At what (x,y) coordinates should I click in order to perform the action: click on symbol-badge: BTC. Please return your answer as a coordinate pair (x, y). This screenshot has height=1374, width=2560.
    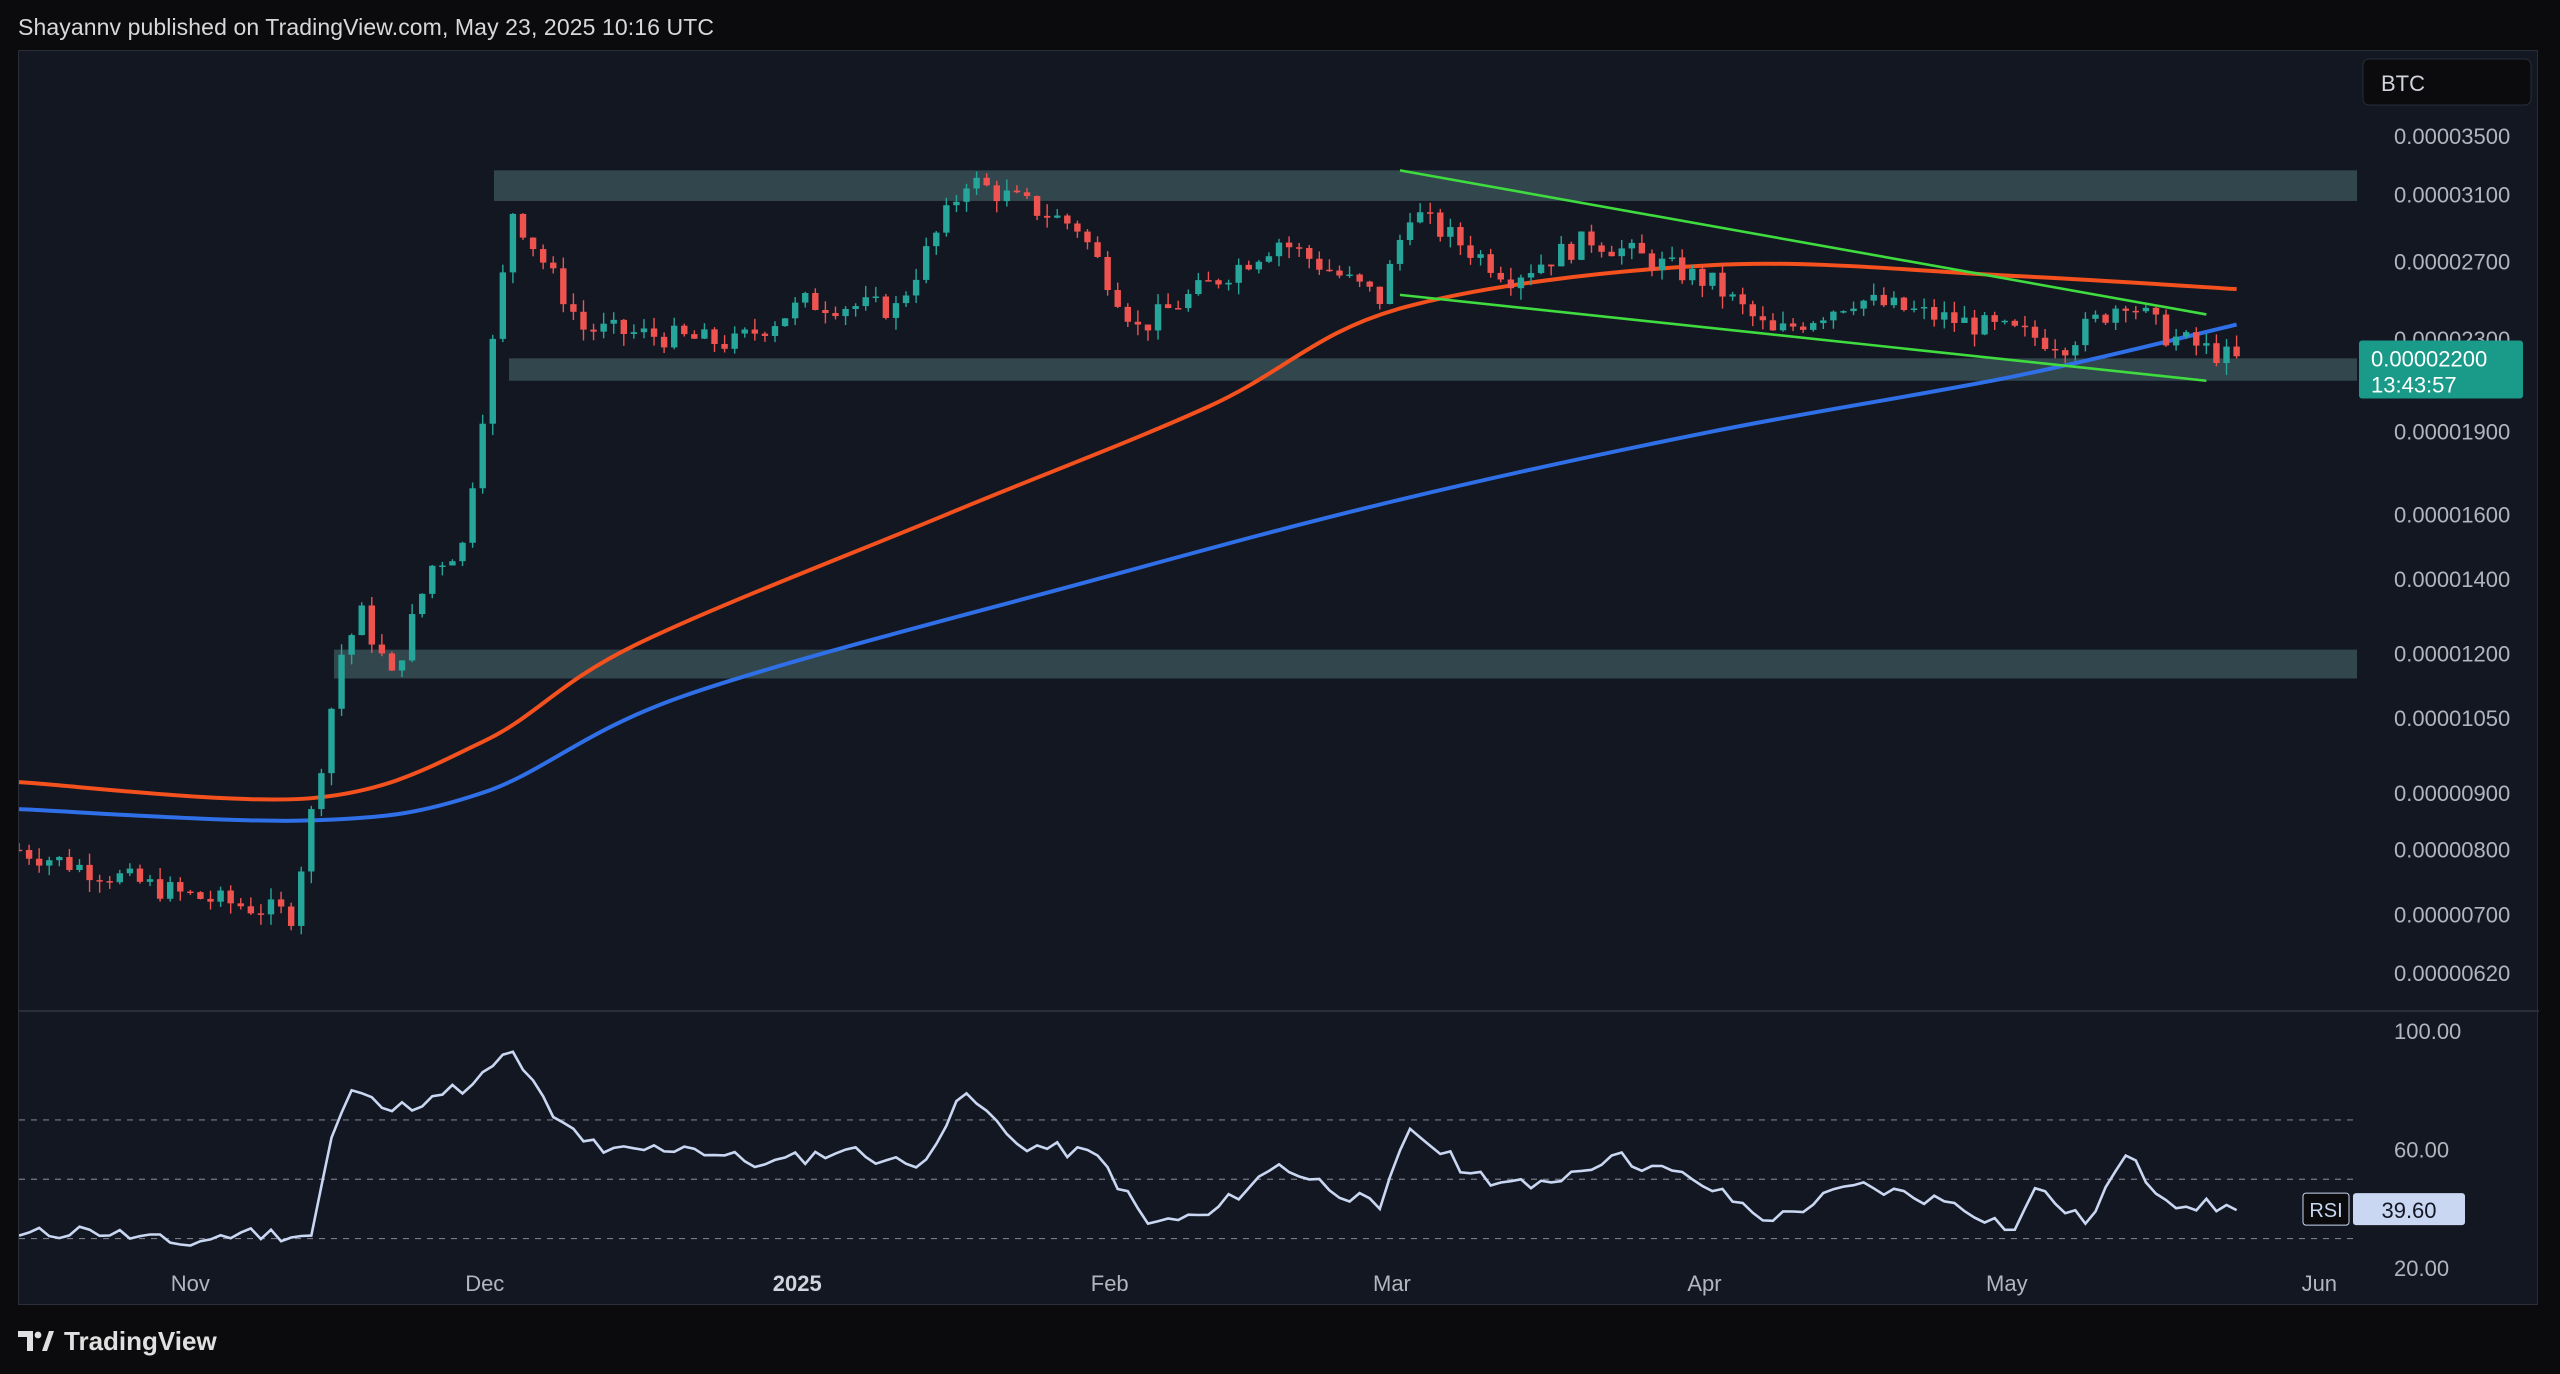
    Looking at the image, I should click on (2447, 82).